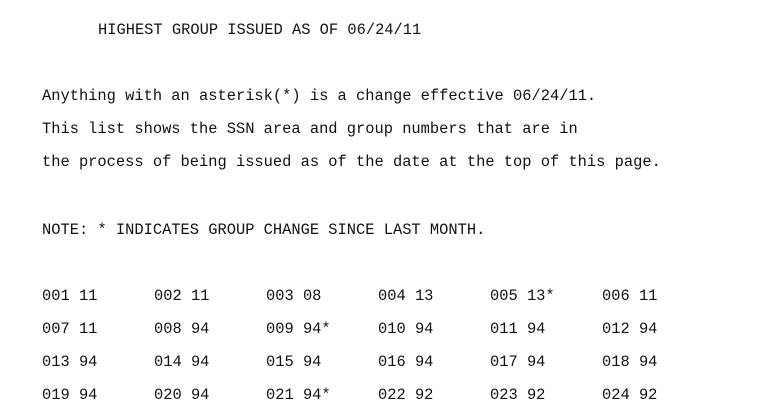 The image size is (771, 419). What do you see at coordinates (182, 395) in the screenshot?
I see `group-cell: 020 94` at bounding box center [182, 395].